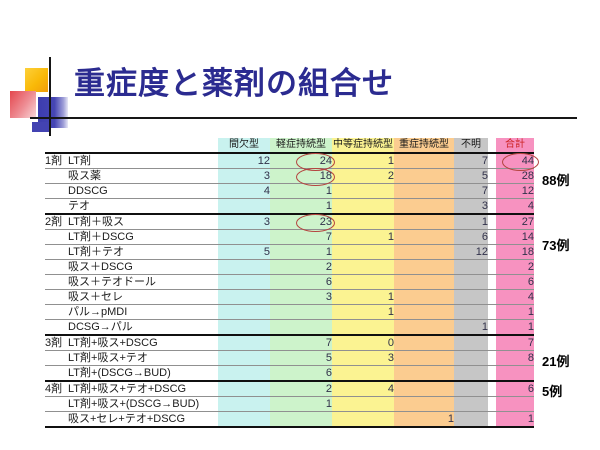 This screenshot has height=450, width=600. I want to click on table-row: LT剤+(DSCG→BUD) 6, so click(289, 373).